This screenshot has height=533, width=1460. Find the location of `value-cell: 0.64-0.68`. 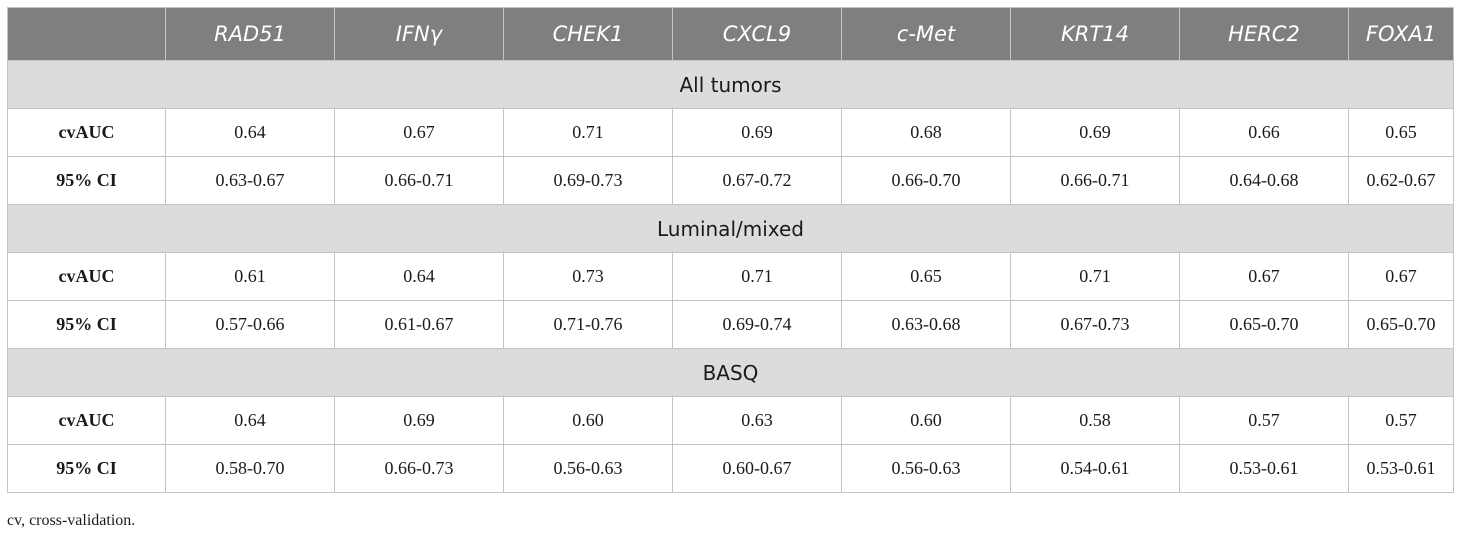

value-cell: 0.64-0.68 is located at coordinates (1264, 180).